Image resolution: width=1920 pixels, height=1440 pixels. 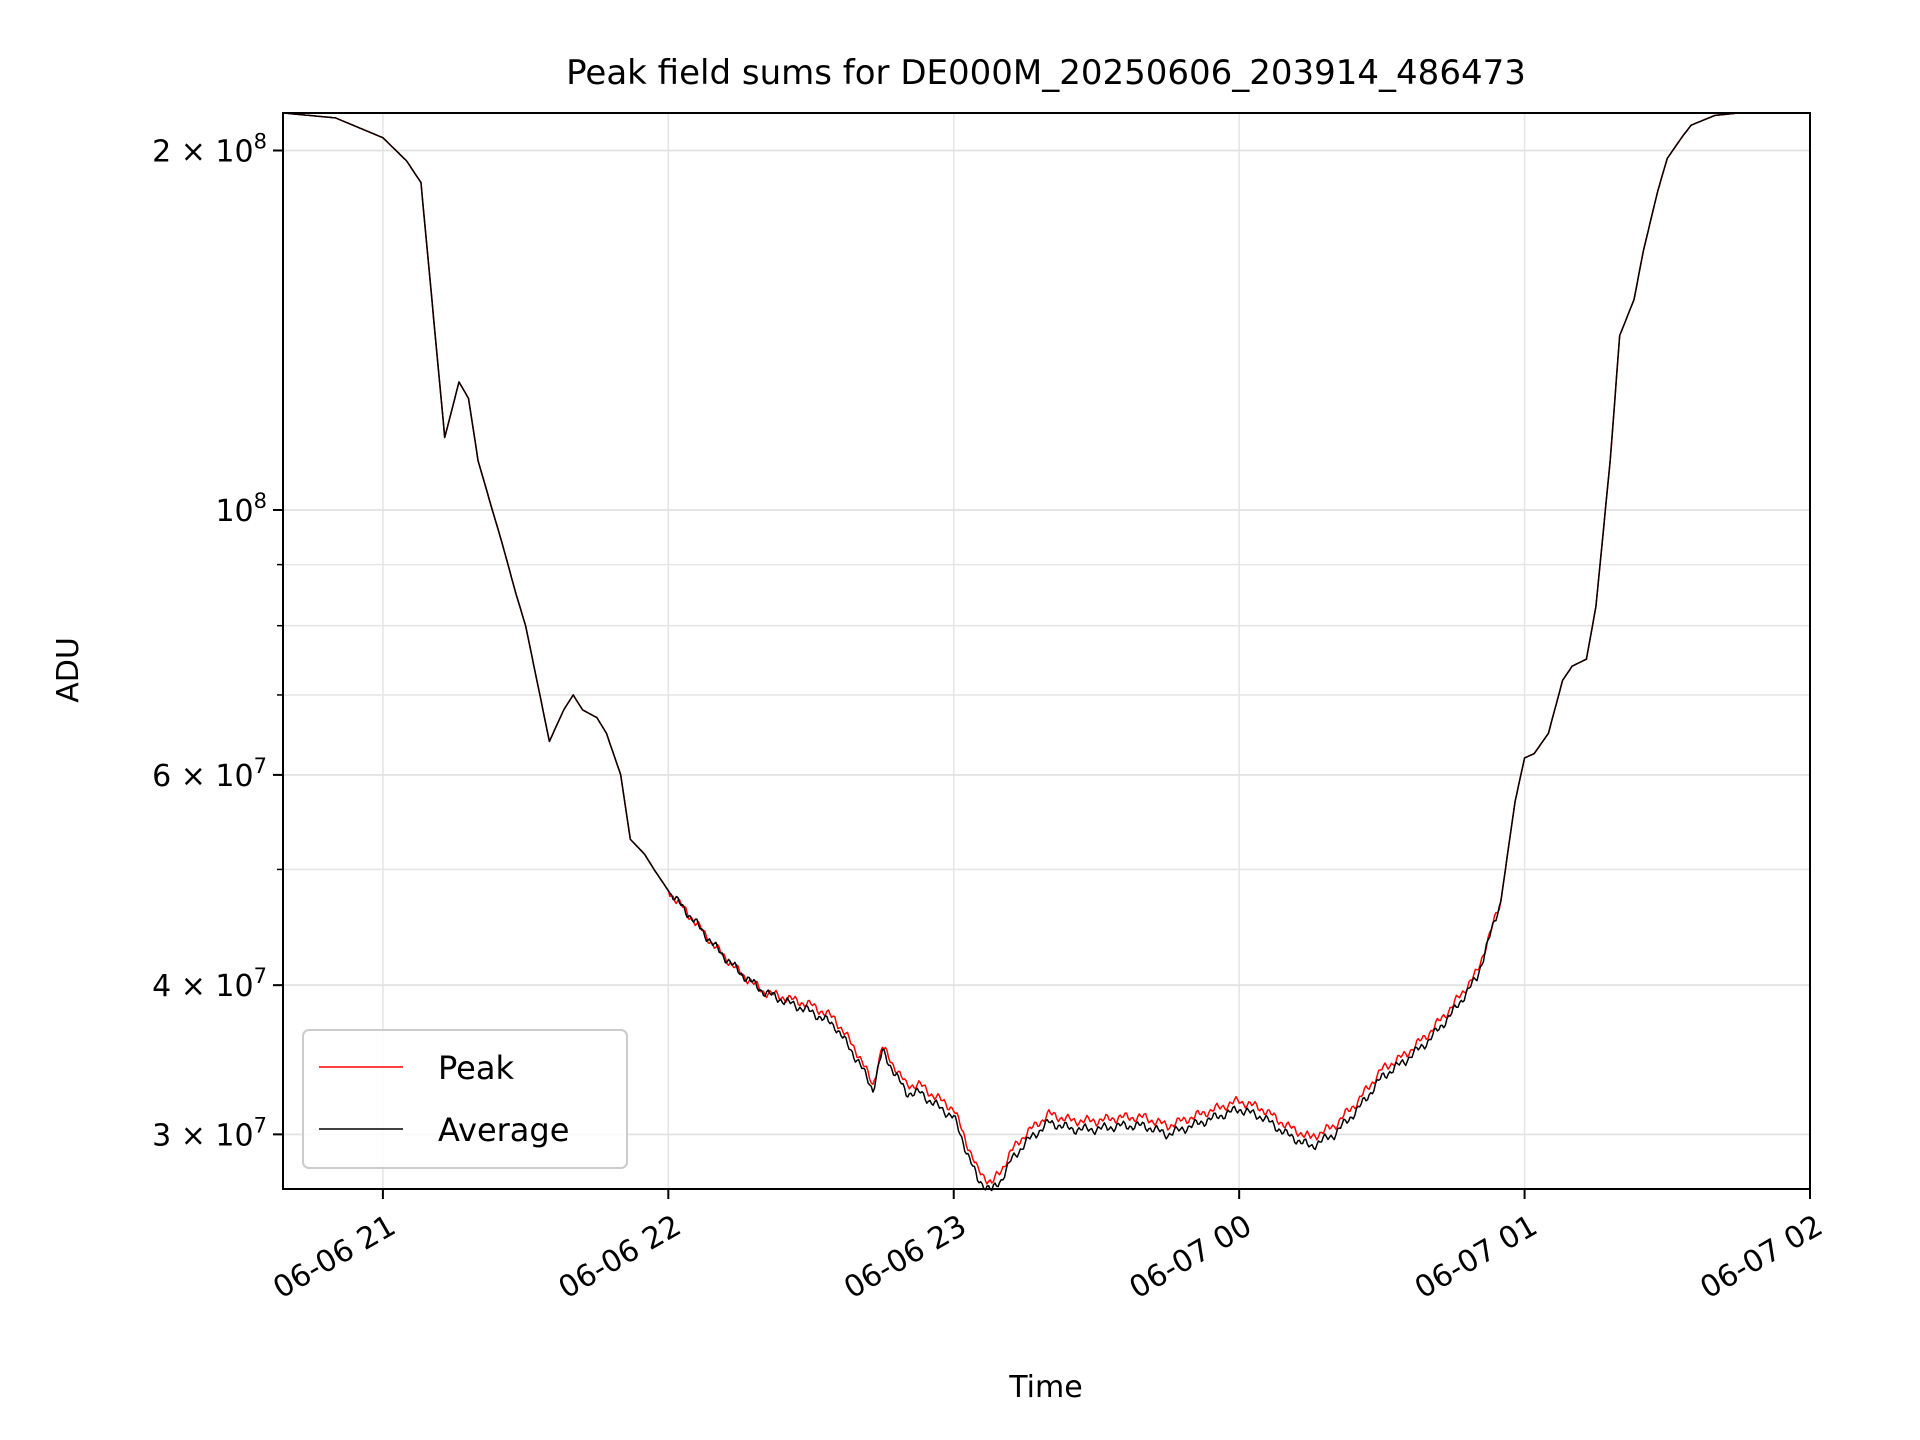 I want to click on y-tick-label: 108, so click(x=241, y=509).